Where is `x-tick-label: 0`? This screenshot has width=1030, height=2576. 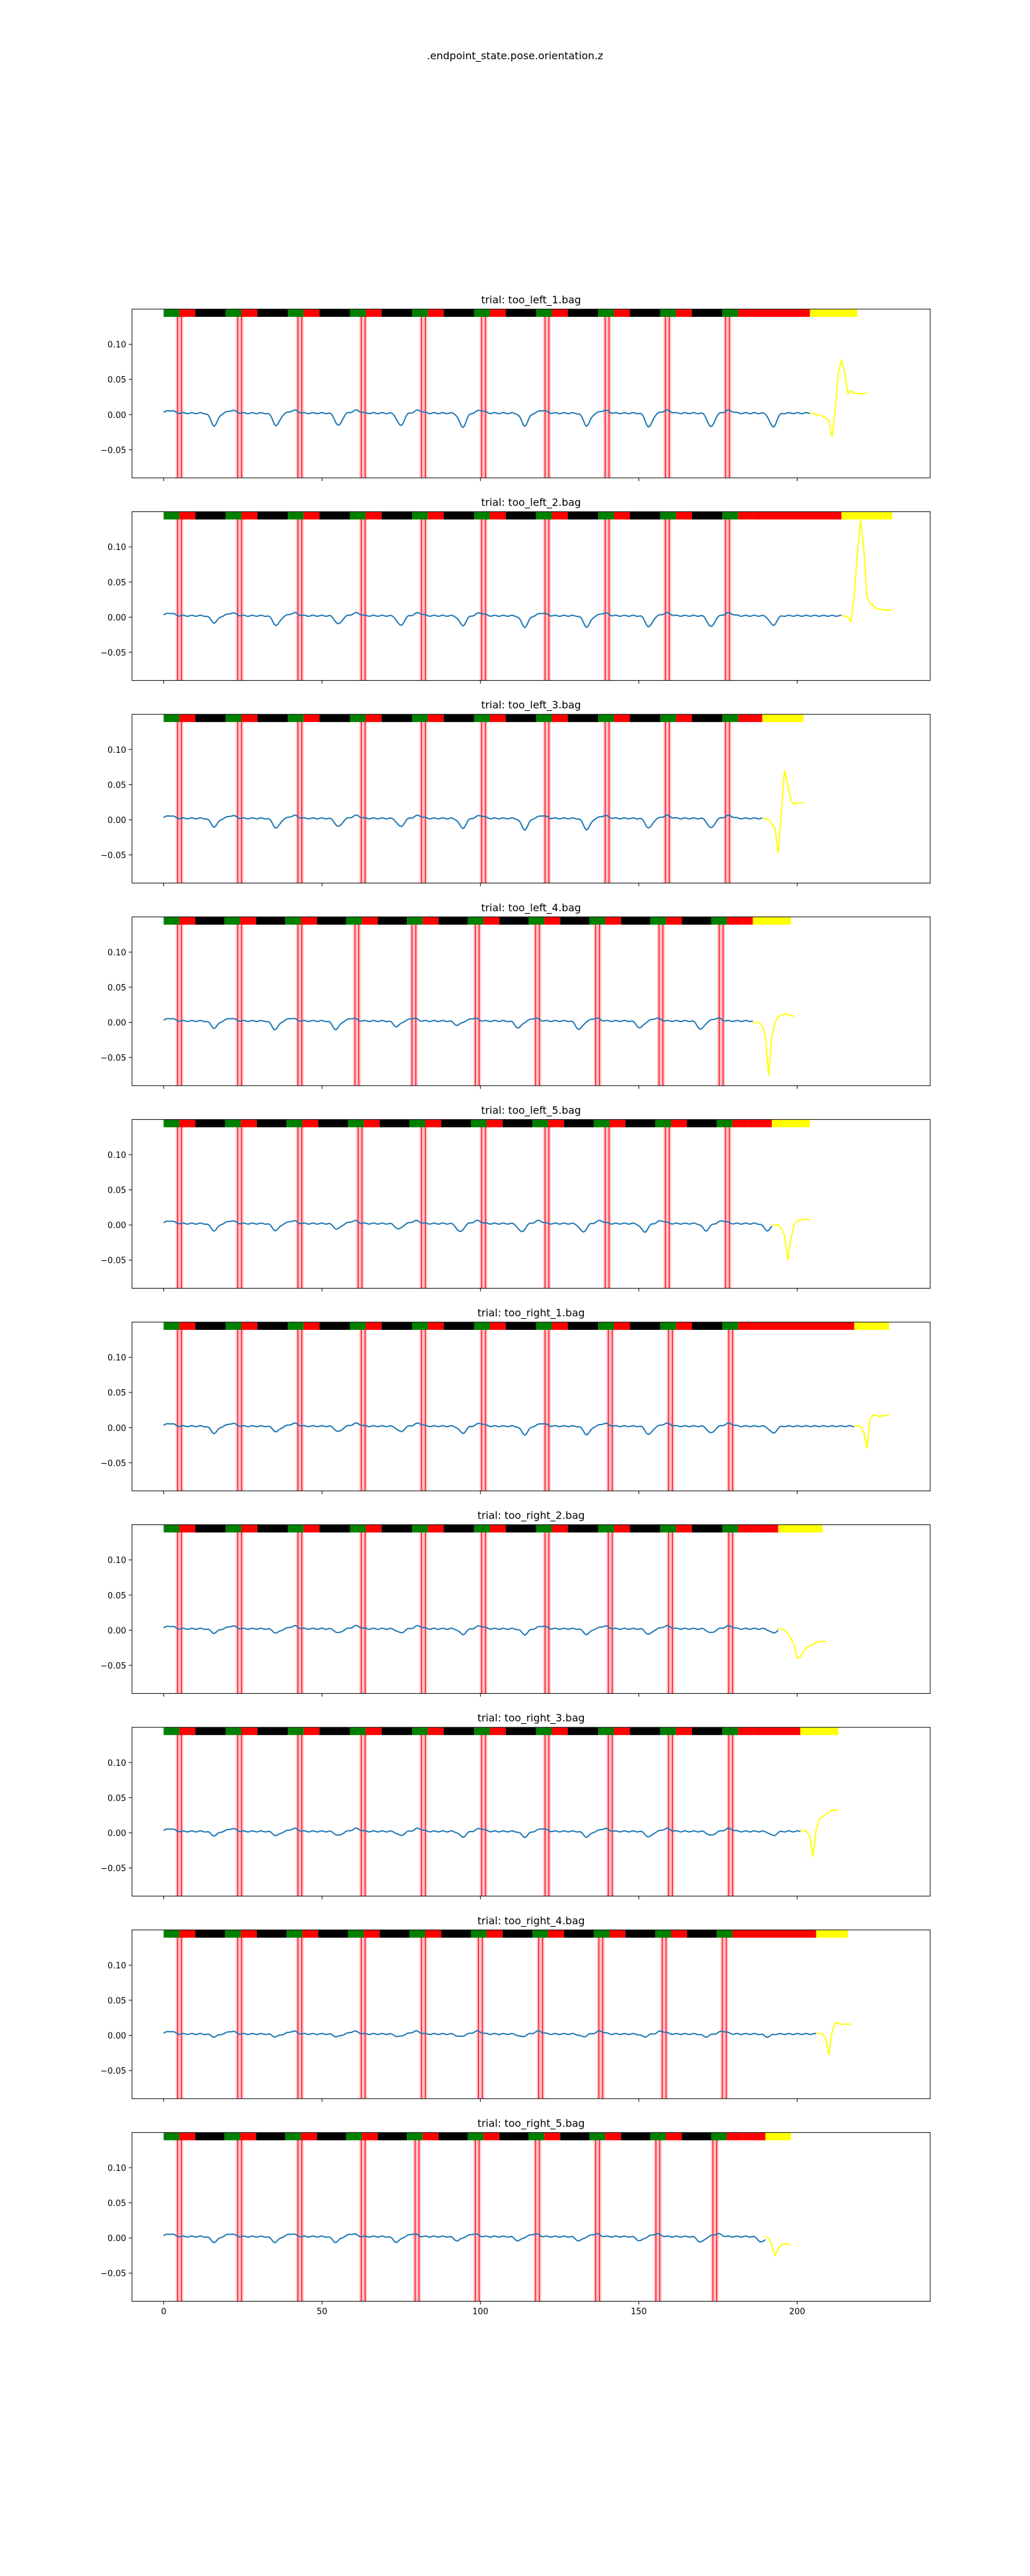
x-tick-label: 0 is located at coordinates (164, 2311).